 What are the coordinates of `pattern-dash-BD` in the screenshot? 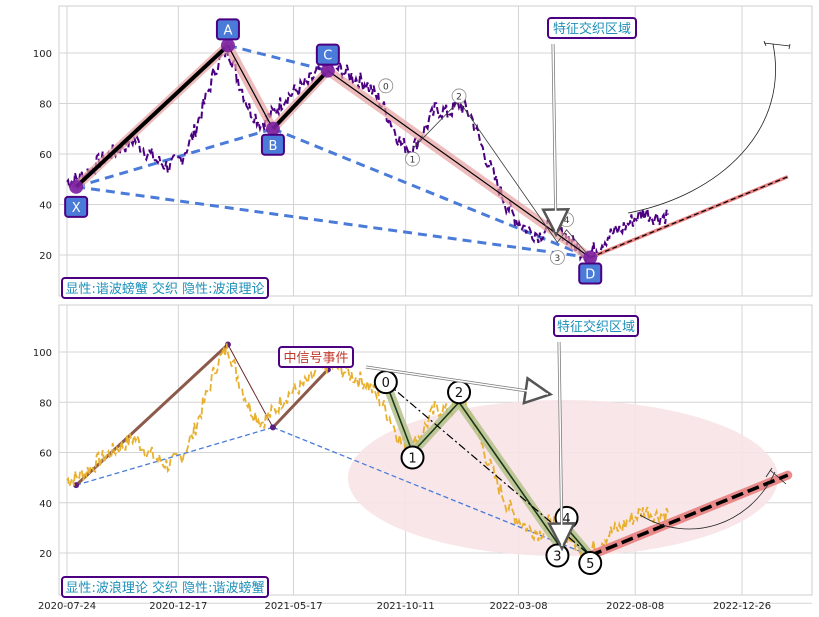 It's located at (431, 193).